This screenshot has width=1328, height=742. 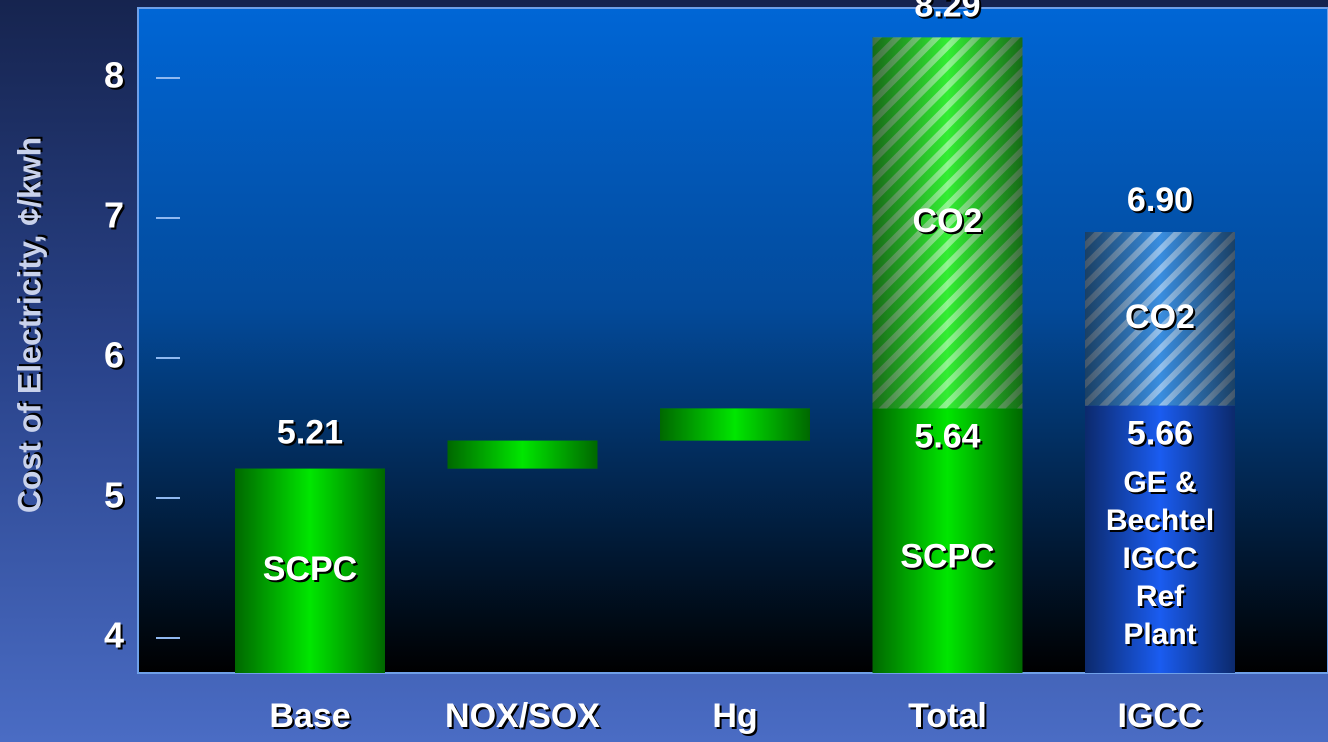 What do you see at coordinates (29, 325) in the screenshot?
I see `y-axis-label: Cost of Electricity, ¢/kwh` at bounding box center [29, 325].